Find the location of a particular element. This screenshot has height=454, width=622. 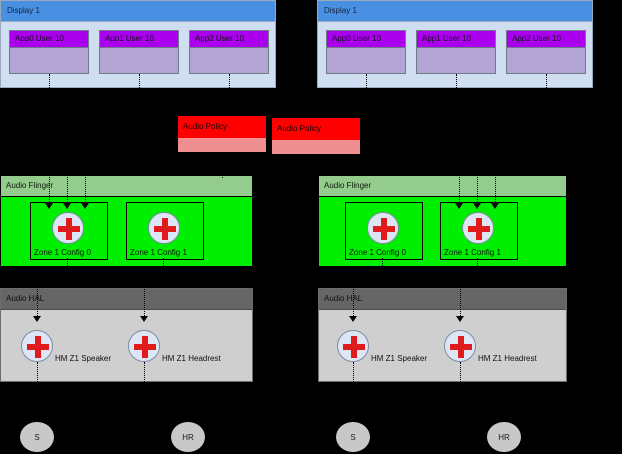

zone-box-left-1: Zone 1 Config 1 is located at coordinates (165, 231).